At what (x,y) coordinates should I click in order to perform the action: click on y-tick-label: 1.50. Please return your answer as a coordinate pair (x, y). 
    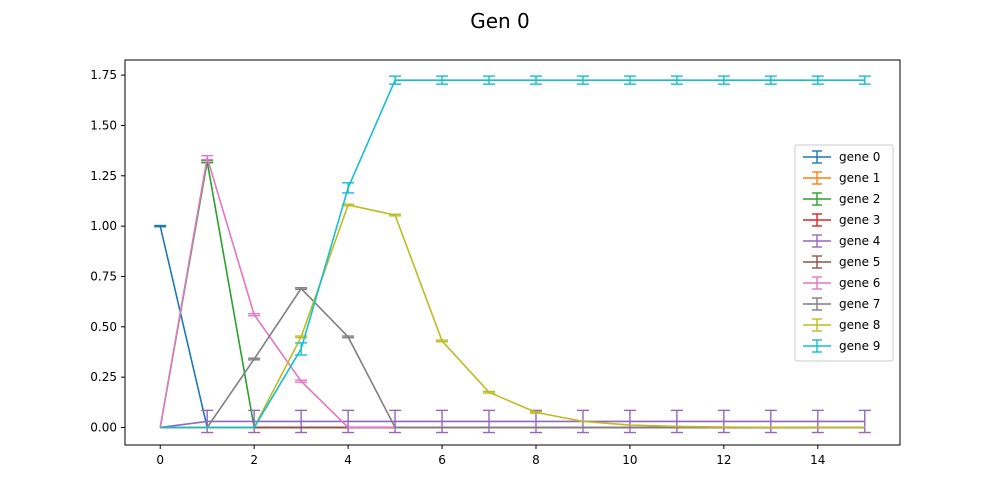
    Looking at the image, I should click on (103, 125).